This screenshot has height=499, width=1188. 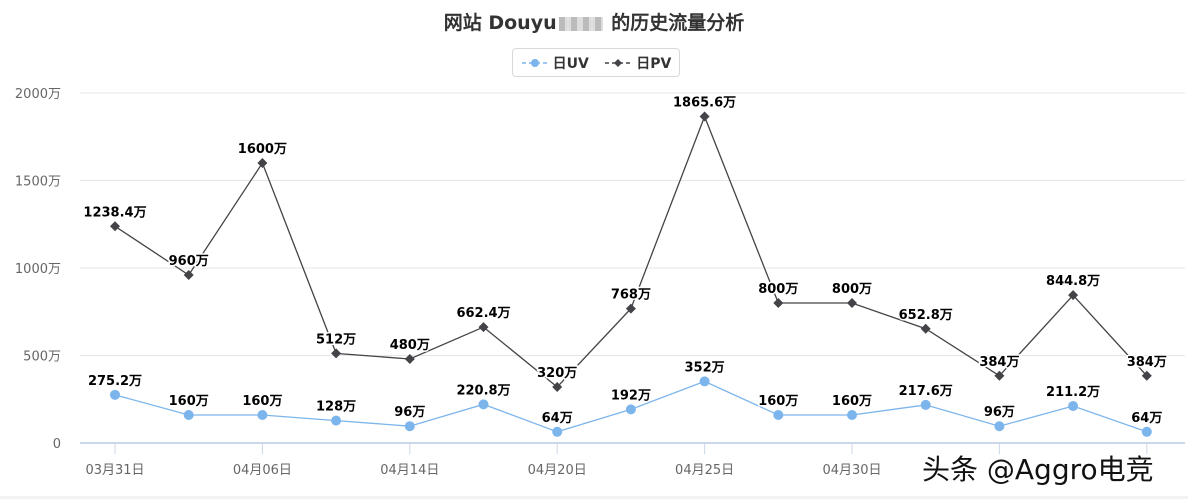 What do you see at coordinates (1073, 281) in the screenshot?
I see `data-label: 844.8万` at bounding box center [1073, 281].